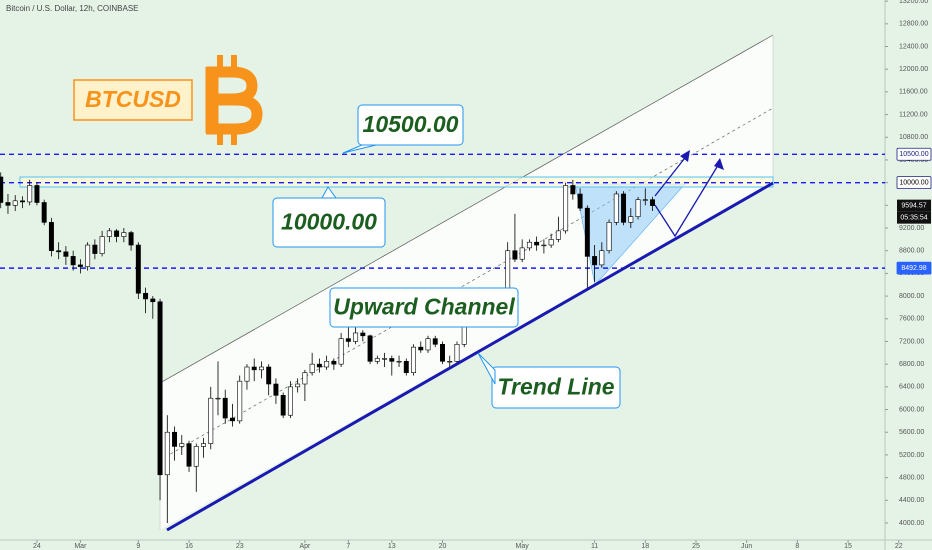 This screenshot has width=932, height=550. What do you see at coordinates (443, 546) in the screenshot?
I see `x-tick-label: 20` at bounding box center [443, 546].